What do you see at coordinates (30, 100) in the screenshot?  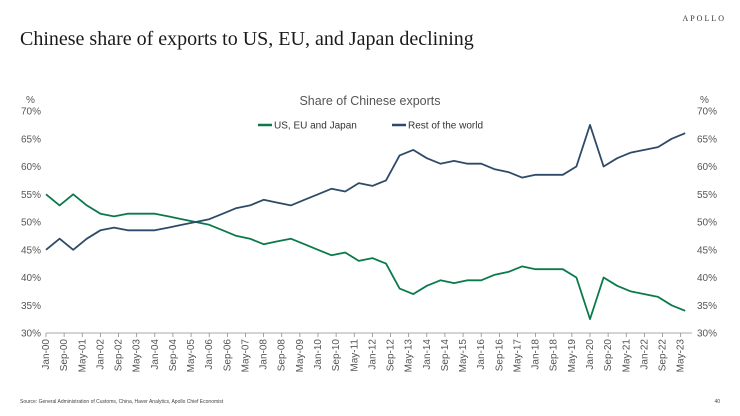 I see `y-axis-unit-left: %` at bounding box center [30, 100].